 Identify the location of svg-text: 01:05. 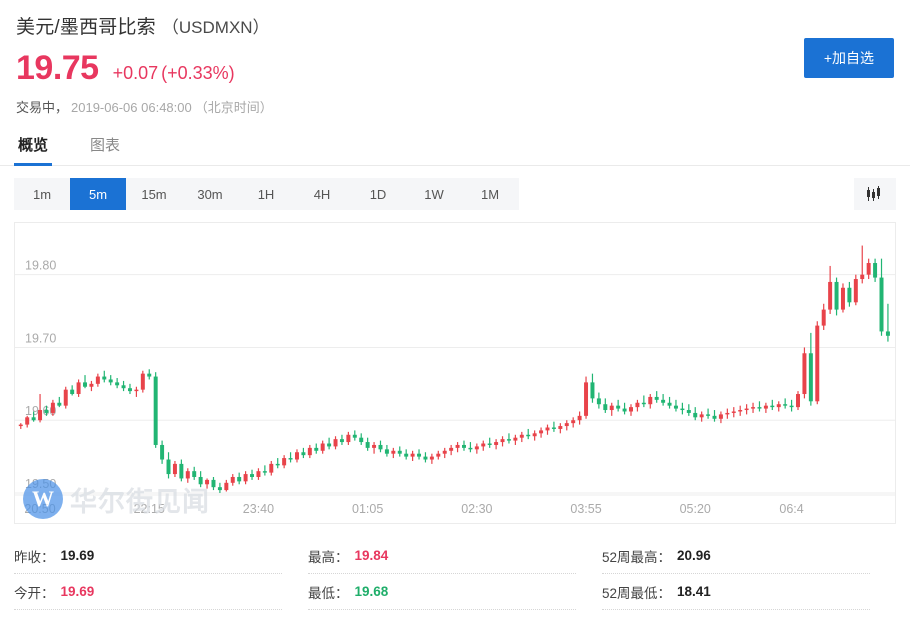
(367, 509).